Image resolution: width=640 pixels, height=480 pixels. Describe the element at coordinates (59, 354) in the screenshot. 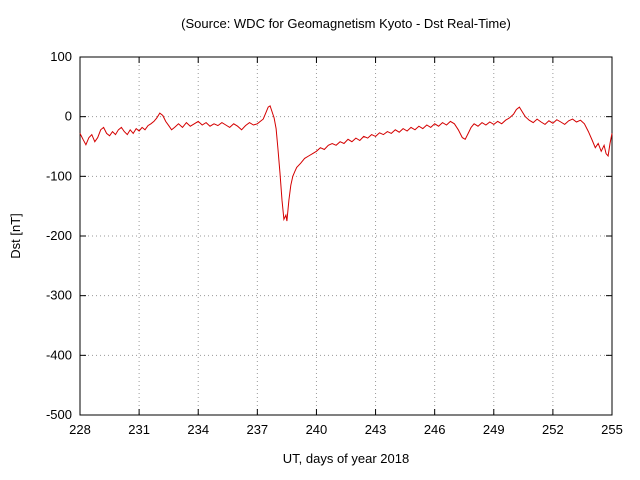

I see `y-tick-label: -400` at that location.